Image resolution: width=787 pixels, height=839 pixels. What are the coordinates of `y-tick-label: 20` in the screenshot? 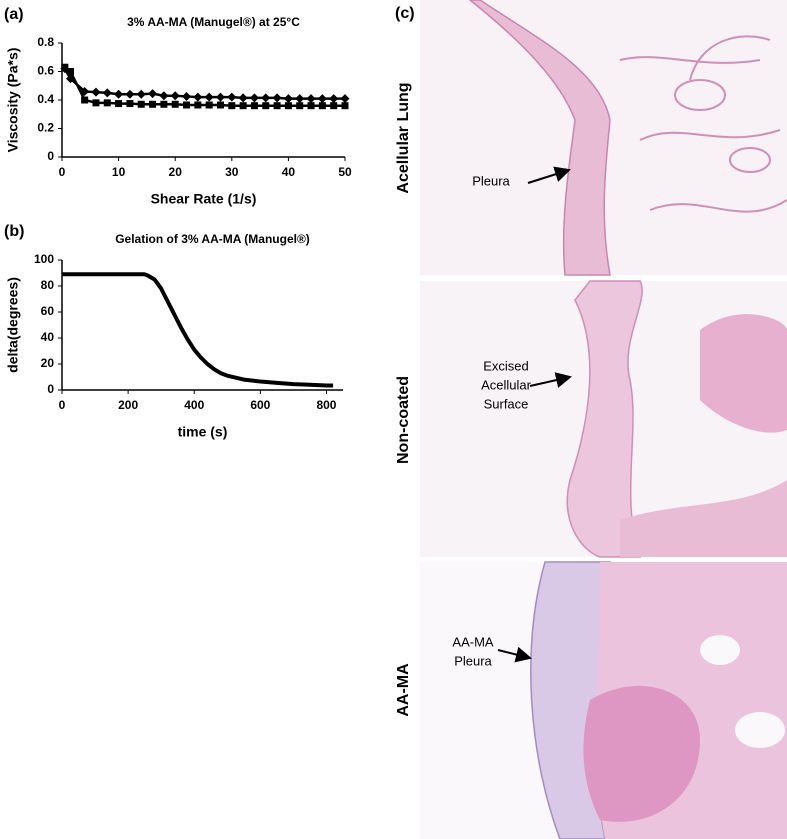 It's located at (48, 363).